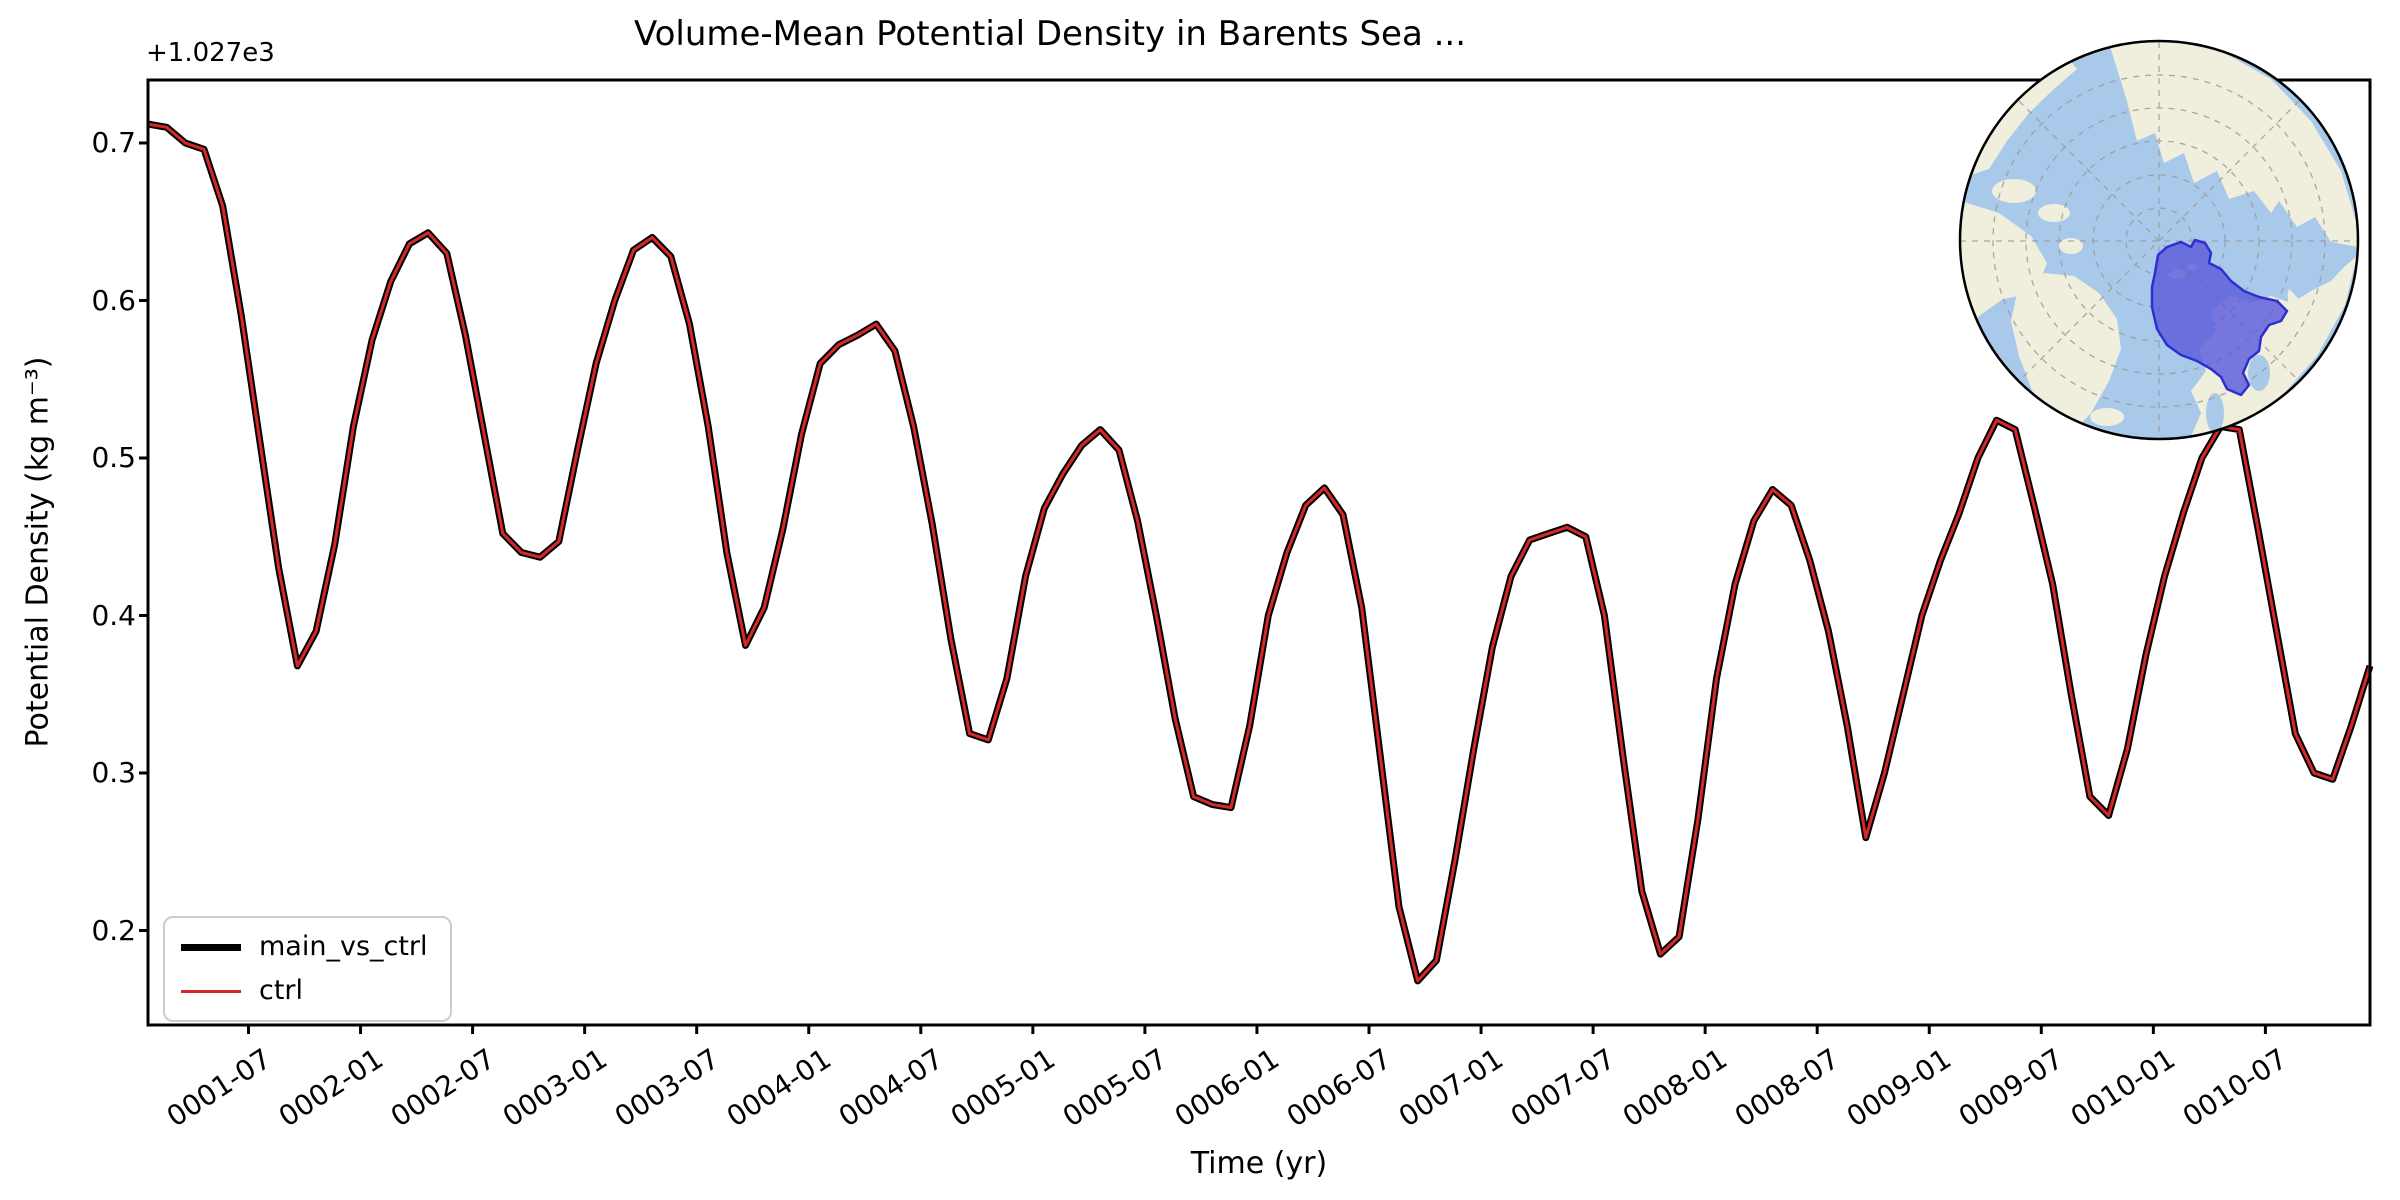 Image resolution: width=2400 pixels, height=1200 pixels. What do you see at coordinates (343, 946) in the screenshot?
I see `legend-label: main_vs_ctrl` at bounding box center [343, 946].